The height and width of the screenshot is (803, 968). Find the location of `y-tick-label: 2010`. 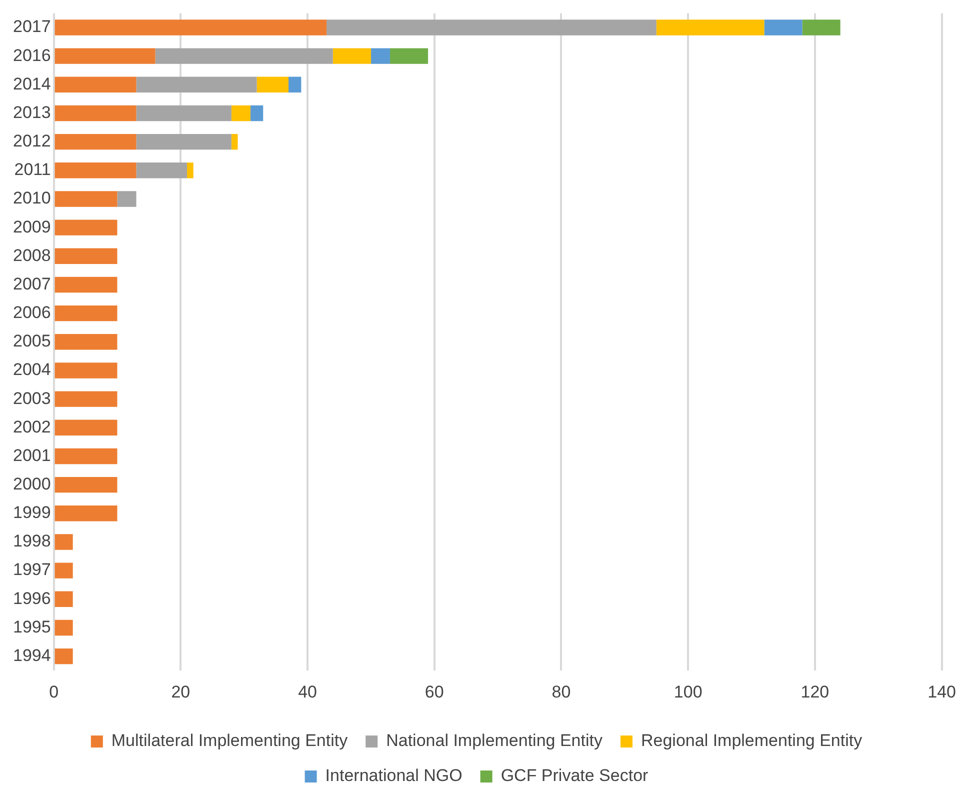

y-tick-label: 2010 is located at coordinates (31, 198).